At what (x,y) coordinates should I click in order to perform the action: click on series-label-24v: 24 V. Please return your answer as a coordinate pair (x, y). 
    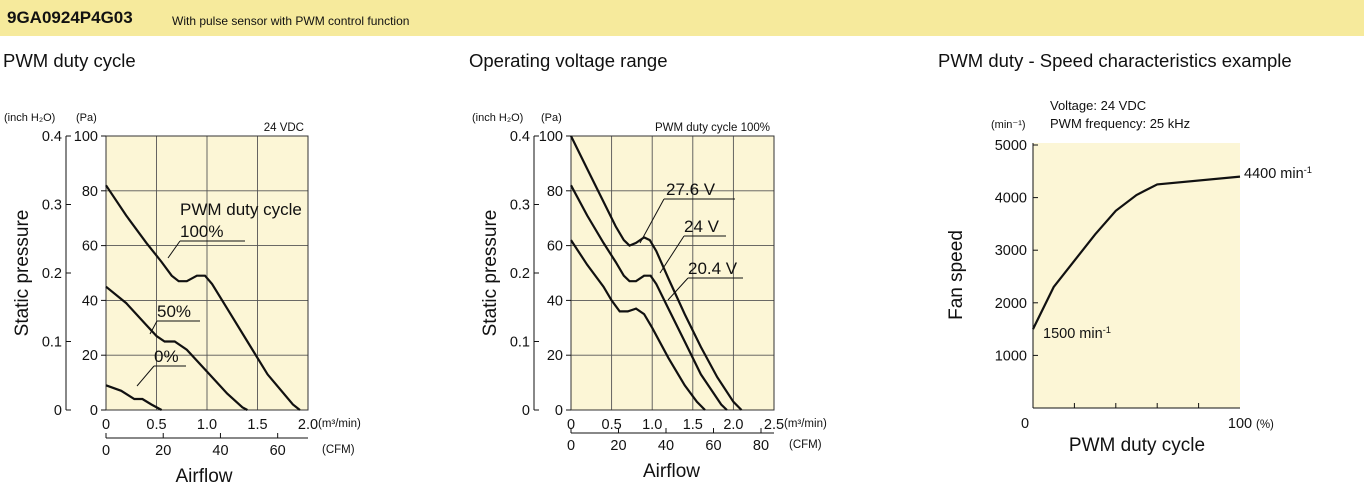
    Looking at the image, I should click on (702, 226).